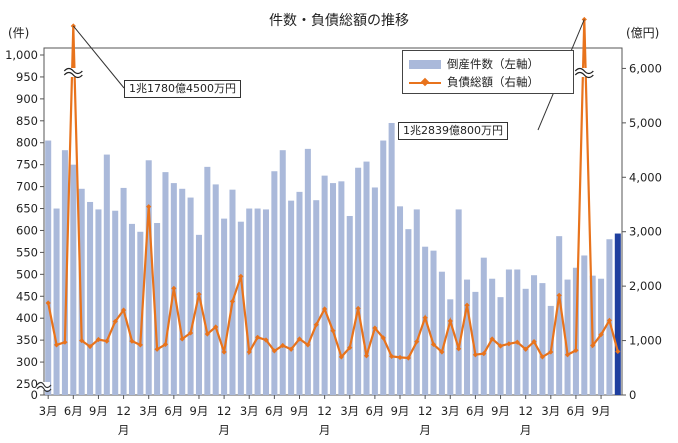 The width and height of the screenshot is (678, 443). I want to click on right-axis-unit: (億円), so click(643, 33).